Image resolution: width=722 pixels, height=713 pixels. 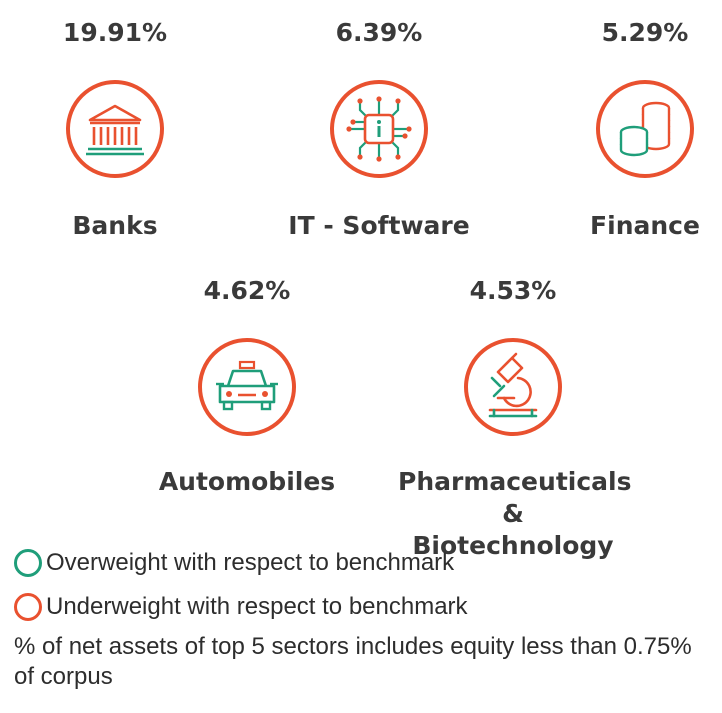 What do you see at coordinates (28, 607) in the screenshot?
I see `underweight-circle-icon` at bounding box center [28, 607].